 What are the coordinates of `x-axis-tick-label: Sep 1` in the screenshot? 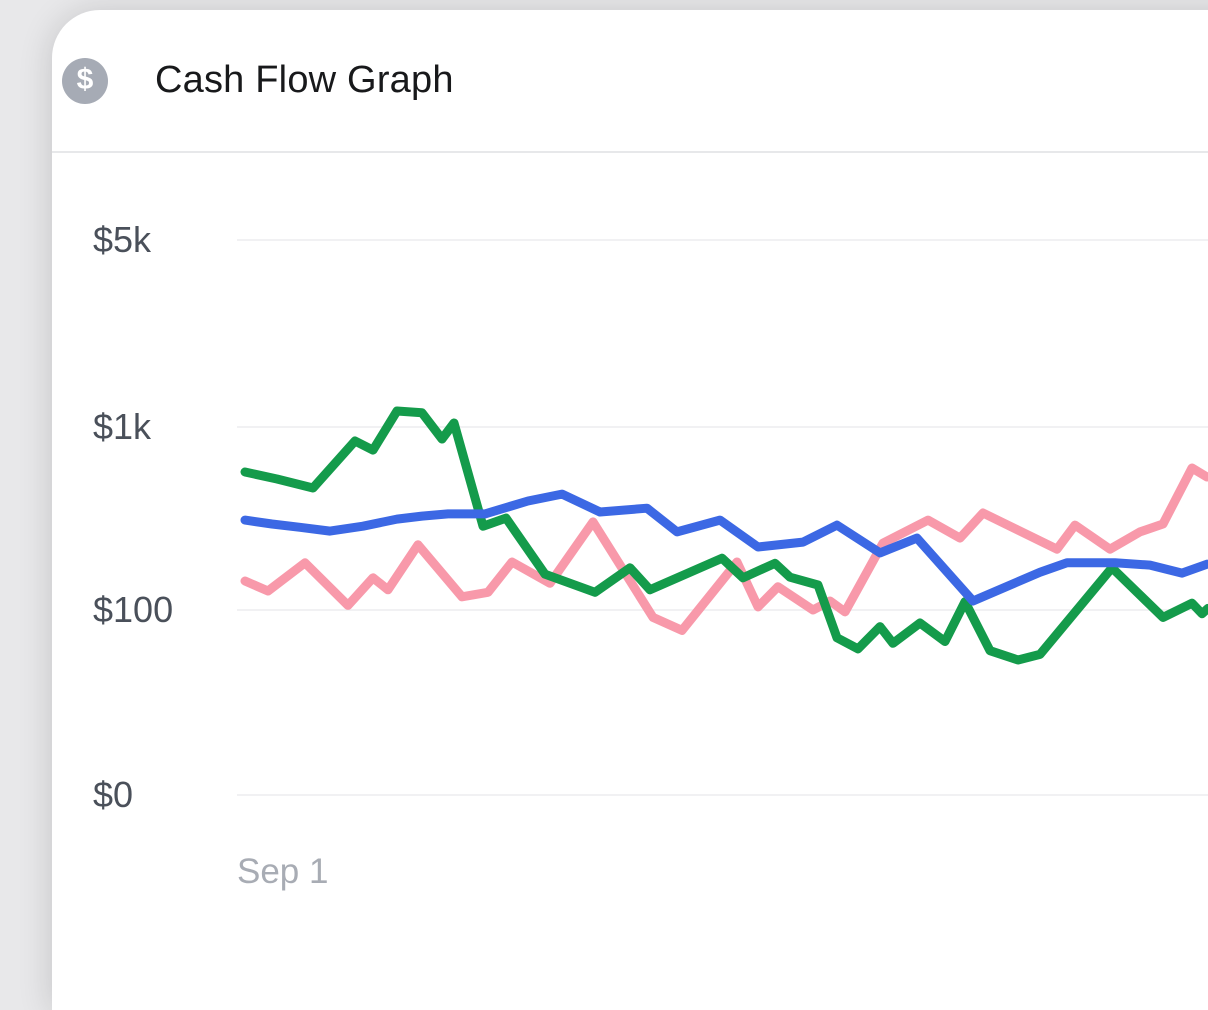 It's located at (283, 871).